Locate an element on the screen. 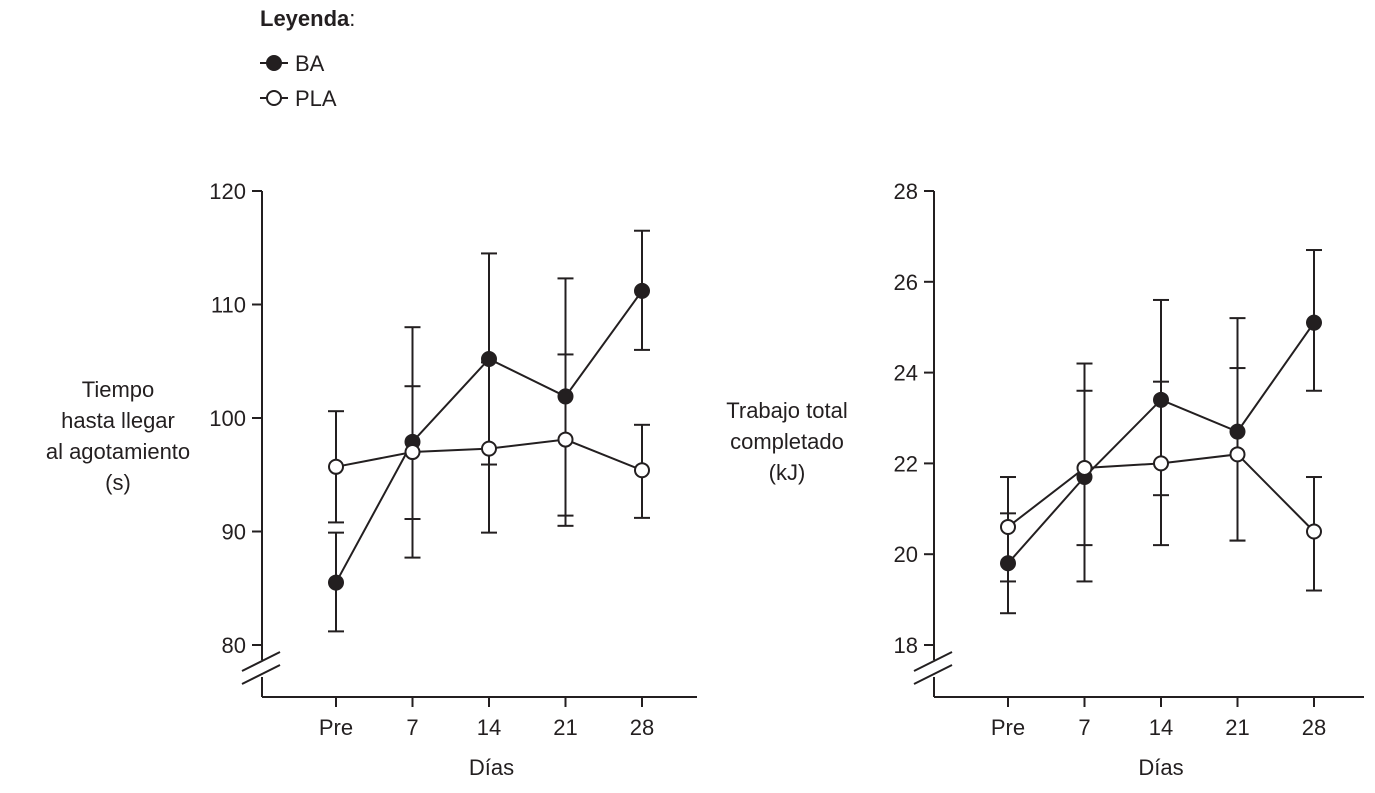  legend-title-word: Leyenda is located at coordinates (305, 18).